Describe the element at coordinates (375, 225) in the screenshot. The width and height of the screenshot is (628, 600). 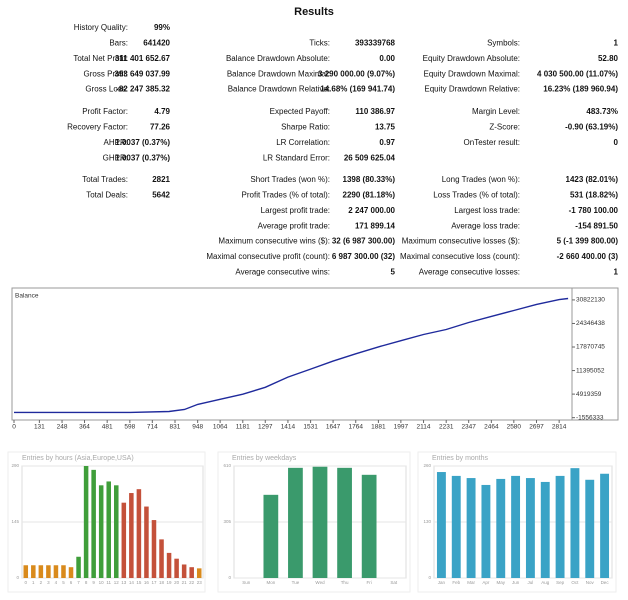
I see `stat-value: 171 899.14` at that location.